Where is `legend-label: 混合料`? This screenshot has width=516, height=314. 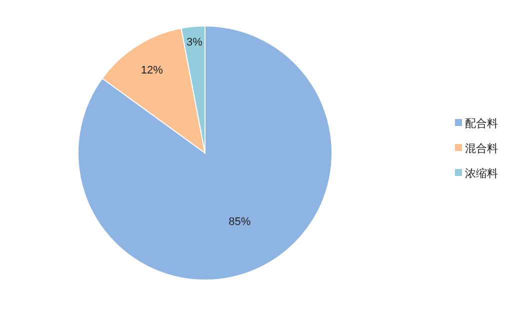 legend-label: 混合料 is located at coordinates (481, 148).